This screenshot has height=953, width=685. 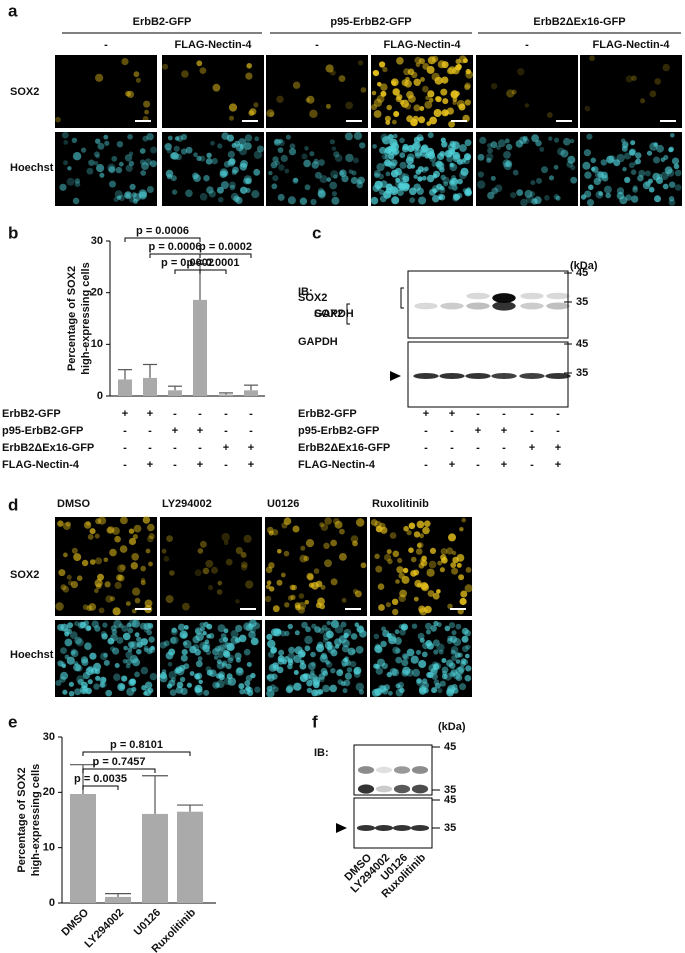 I want to click on treatment-label: FLAG-Nectin-4, so click(x=632, y=45).